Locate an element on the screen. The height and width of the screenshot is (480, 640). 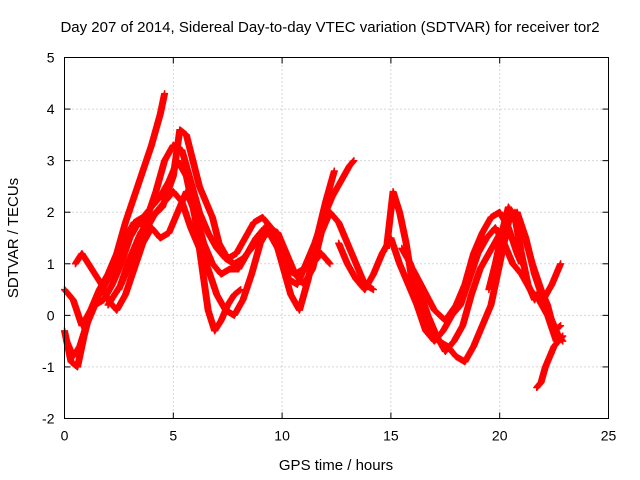
x-tick-label: 5 is located at coordinates (173, 436).